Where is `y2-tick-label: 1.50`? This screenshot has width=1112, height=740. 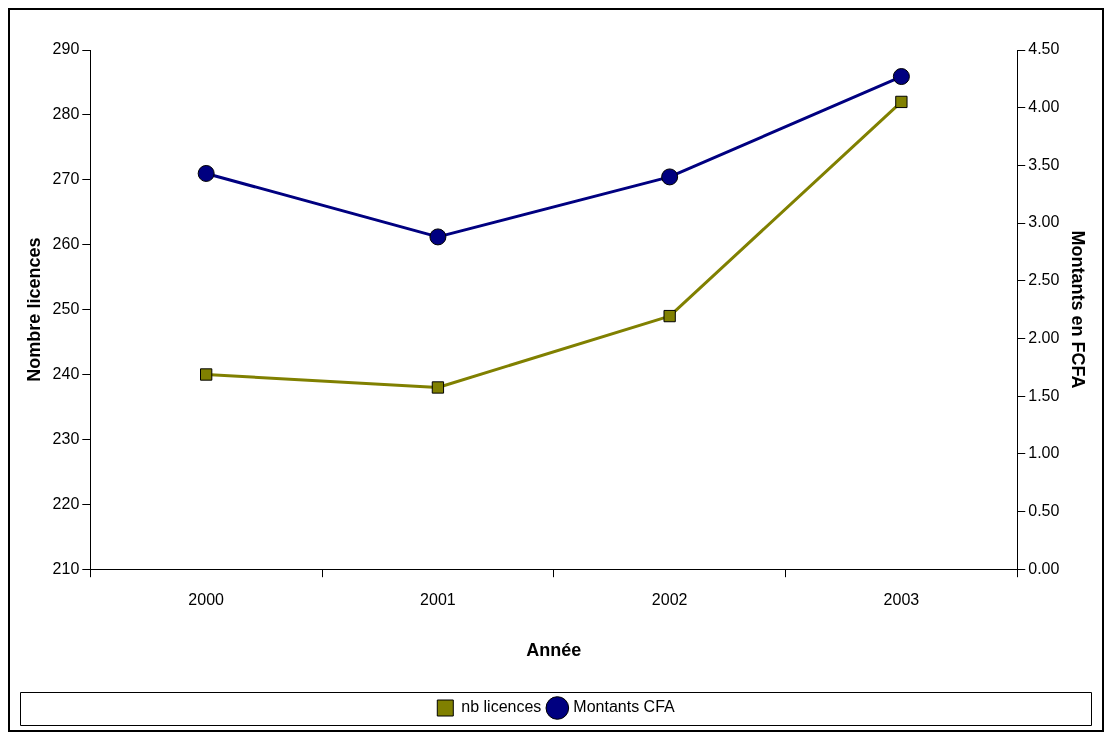 y2-tick-label: 1.50 is located at coordinates (1044, 395).